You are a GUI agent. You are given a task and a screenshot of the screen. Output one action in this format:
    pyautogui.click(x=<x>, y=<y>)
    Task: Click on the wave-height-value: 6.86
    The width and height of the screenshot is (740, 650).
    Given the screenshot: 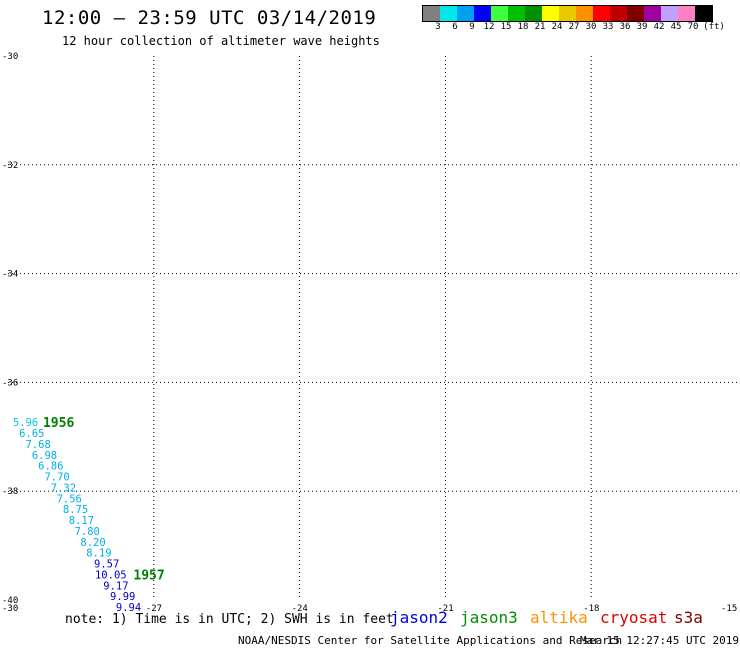 What is the action you would take?
    pyautogui.click(x=50, y=467)
    